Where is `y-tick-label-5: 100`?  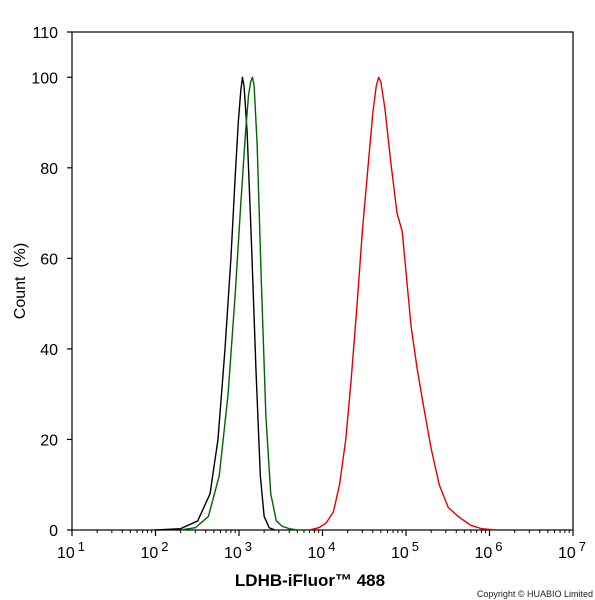 y-tick-label-5: 100 is located at coordinates (44, 78).